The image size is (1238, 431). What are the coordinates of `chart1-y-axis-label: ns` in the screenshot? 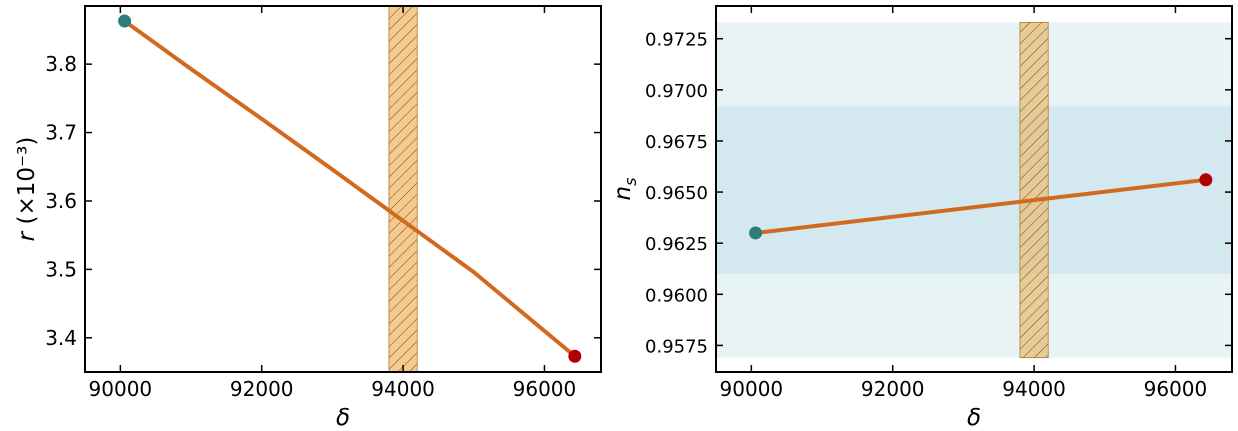 It's located at (625, 189).